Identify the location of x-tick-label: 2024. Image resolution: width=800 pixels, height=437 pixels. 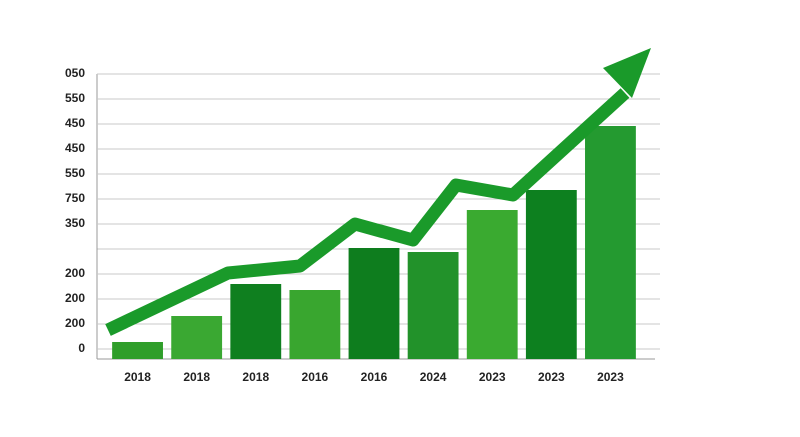
(433, 377).